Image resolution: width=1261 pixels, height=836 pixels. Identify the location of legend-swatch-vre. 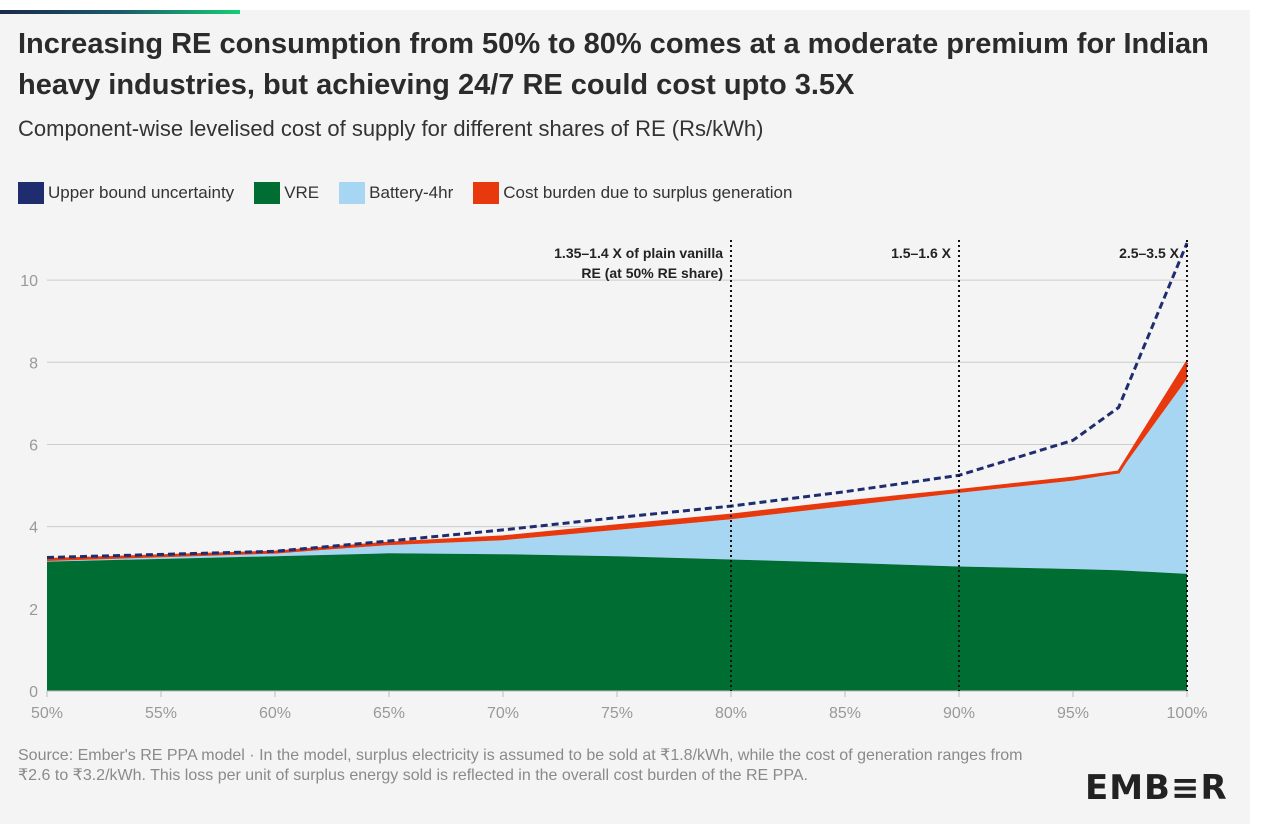
(267, 193).